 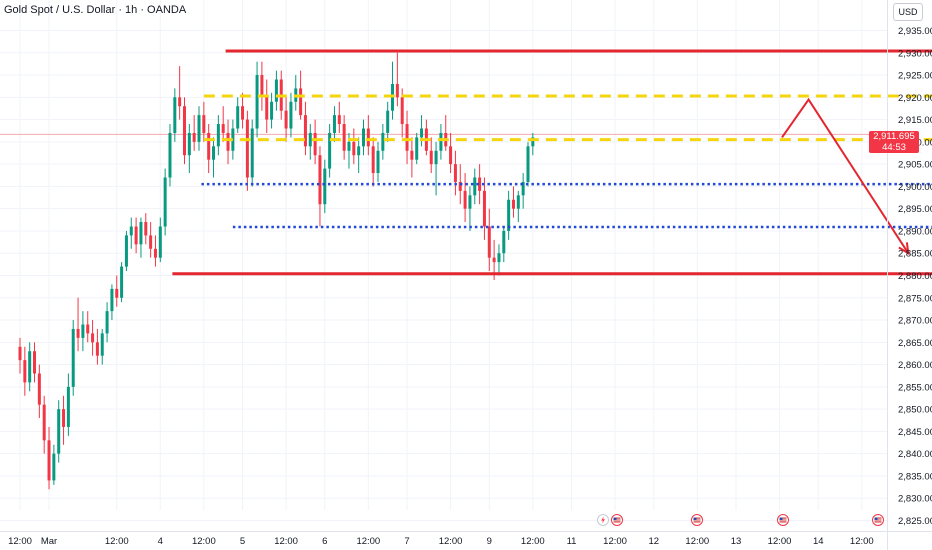 What do you see at coordinates (915, 209) in the screenshot?
I see `y-tick-label: 2,895.000` at bounding box center [915, 209].